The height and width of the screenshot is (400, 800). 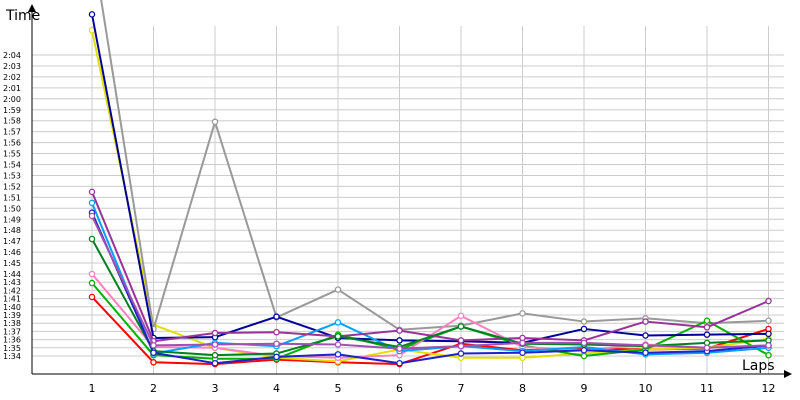 I want to click on y-tick-label: 1:42, so click(x=12, y=290).